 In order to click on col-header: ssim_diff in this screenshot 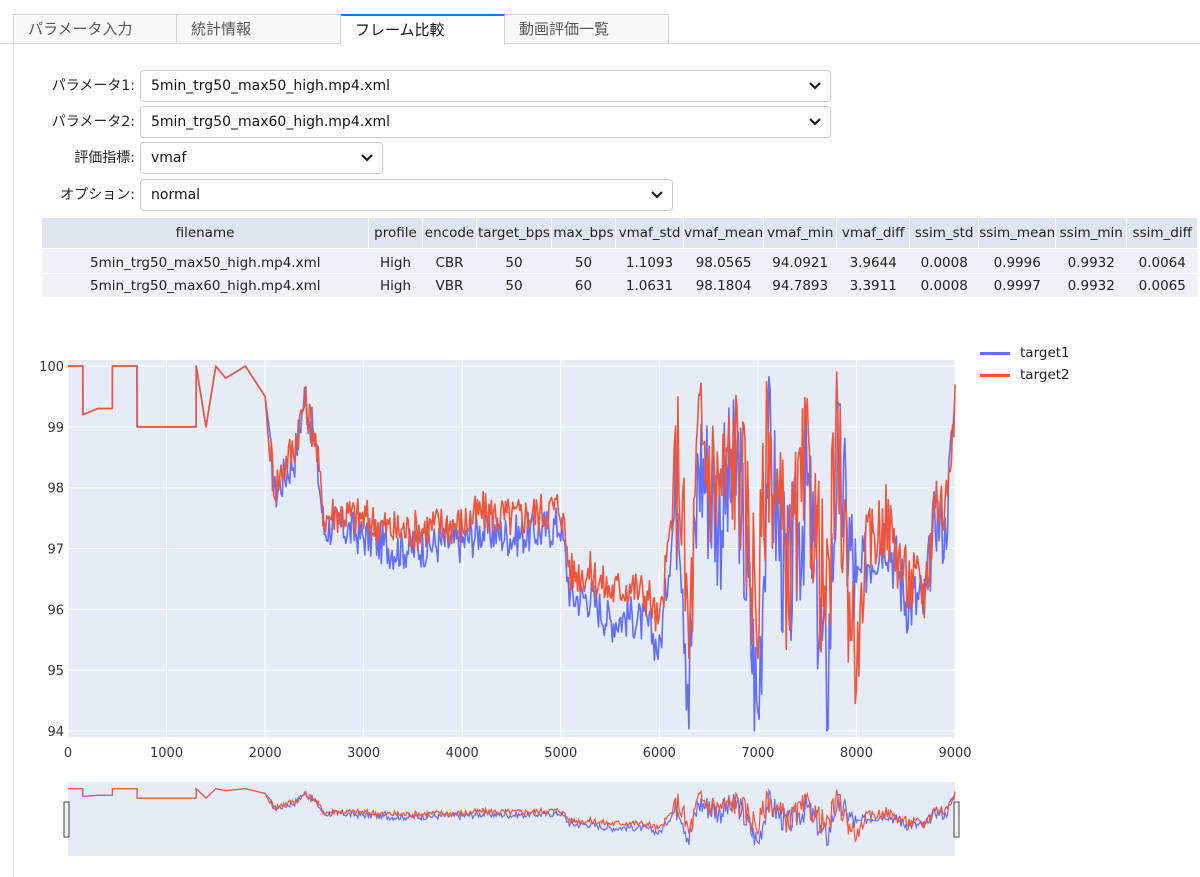, I will do `click(1162, 233)`.